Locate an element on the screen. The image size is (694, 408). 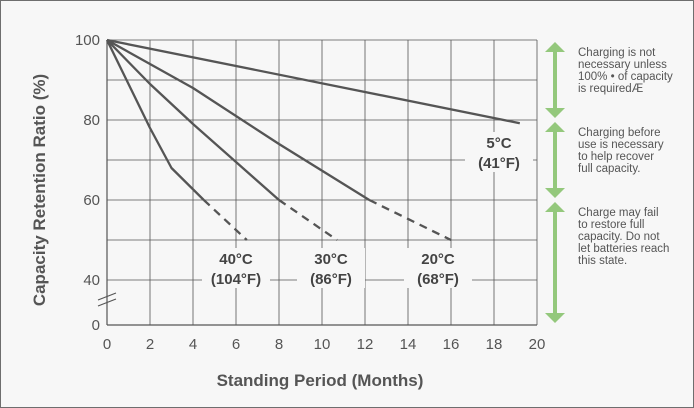
x-tick-label-2: 2 is located at coordinates (150, 344).